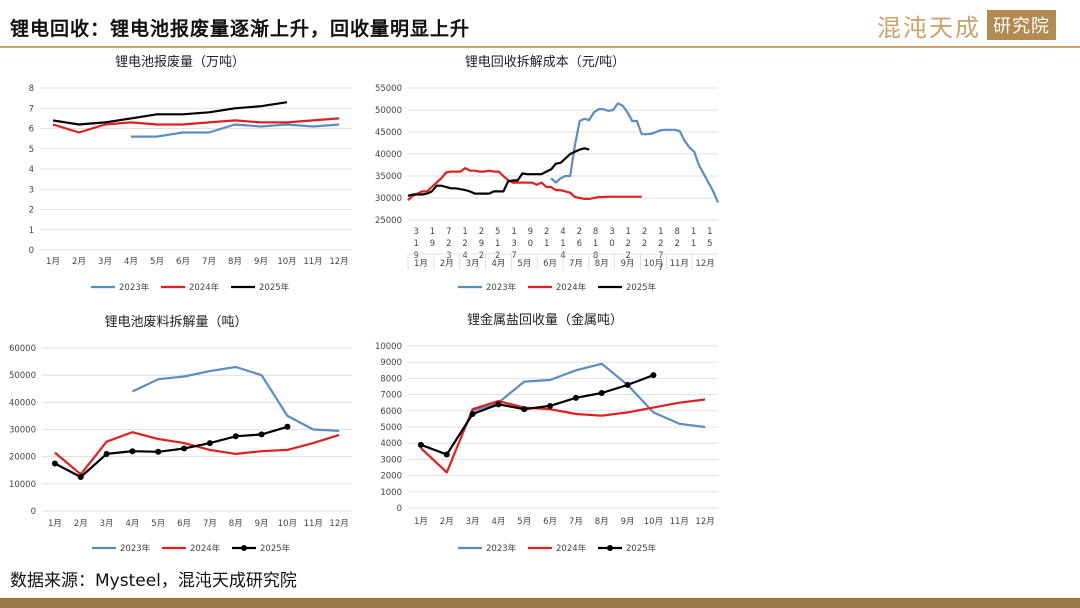  What do you see at coordinates (391, 428) in the screenshot?
I see `y-tick-label: 5000` at bounding box center [391, 428].